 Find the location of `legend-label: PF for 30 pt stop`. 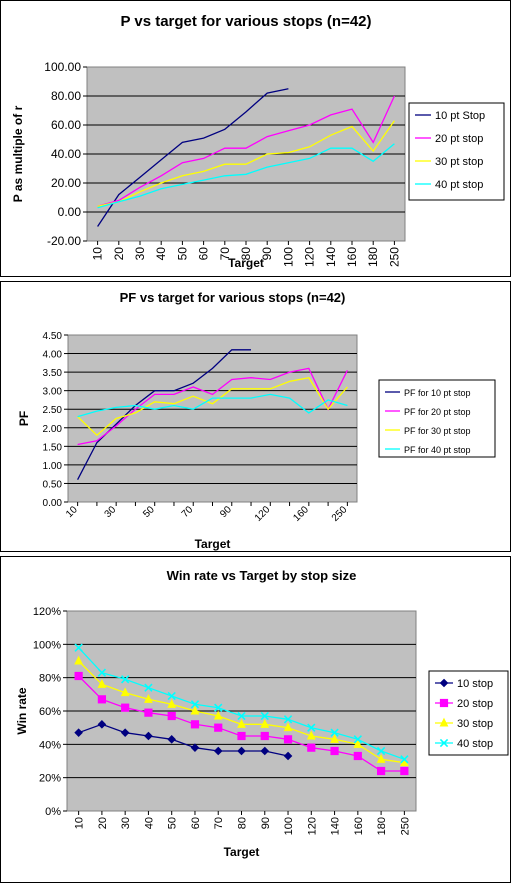

legend-label: PF for 30 pt stop is located at coordinates (437, 431).